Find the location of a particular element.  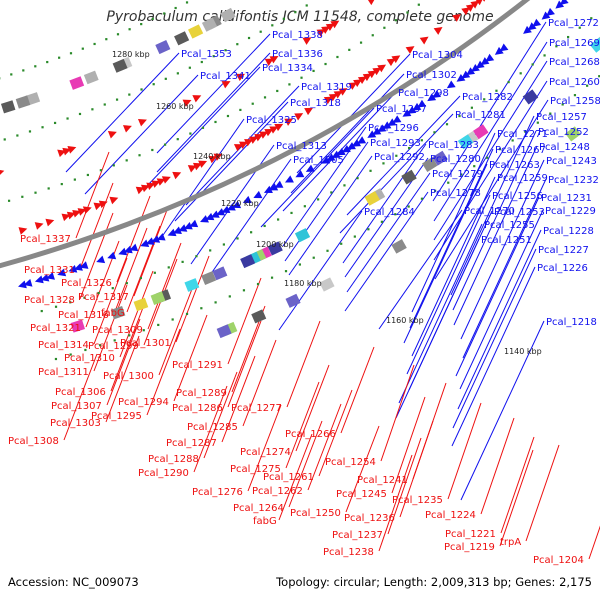

blue-gene-label: Pcal_1292 is located at coordinates (399, 157).